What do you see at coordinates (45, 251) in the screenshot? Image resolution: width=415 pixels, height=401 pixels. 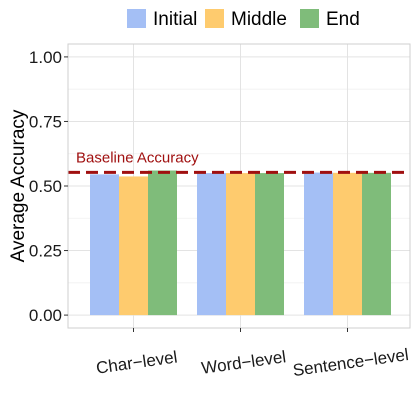 I see `y-tick-label: 0.25` at bounding box center [45, 251].